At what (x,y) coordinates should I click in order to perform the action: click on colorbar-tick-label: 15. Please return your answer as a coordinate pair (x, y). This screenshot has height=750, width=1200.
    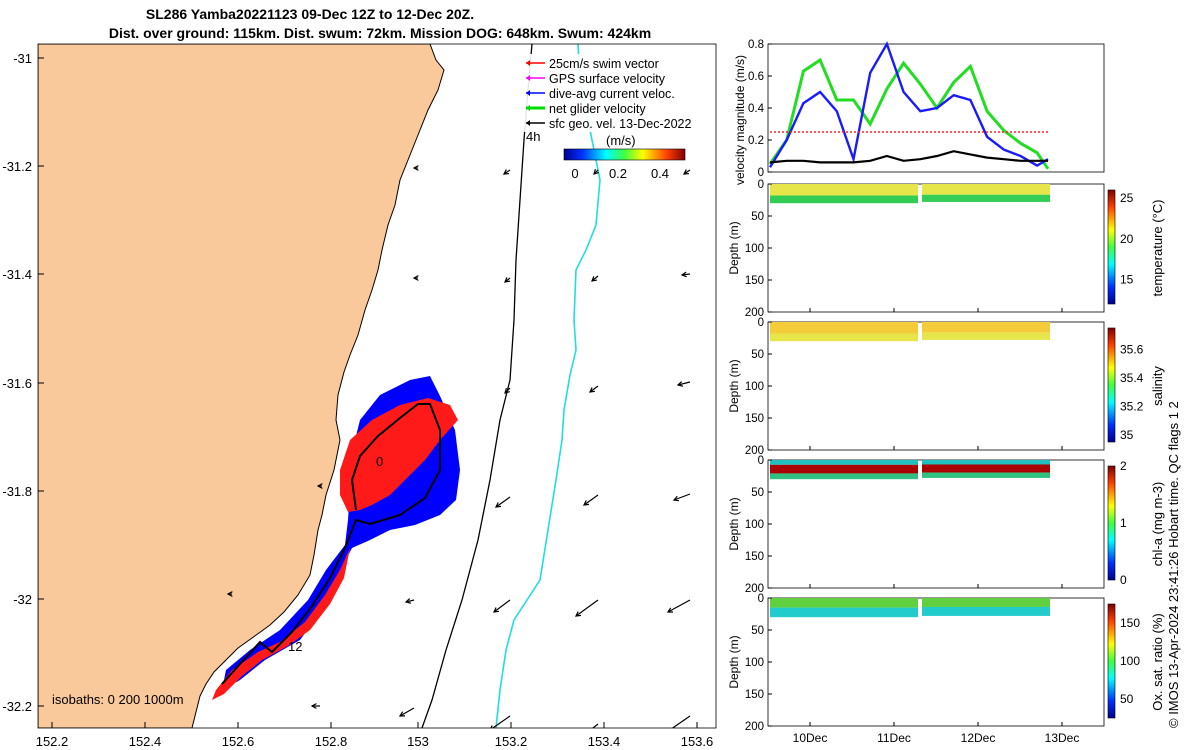
    Looking at the image, I should click on (1127, 280).